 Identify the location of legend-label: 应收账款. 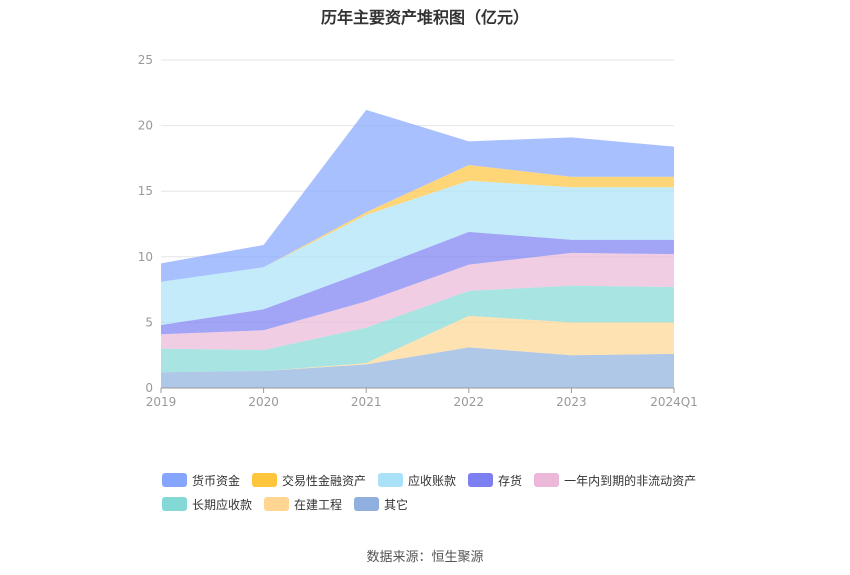
(432, 480).